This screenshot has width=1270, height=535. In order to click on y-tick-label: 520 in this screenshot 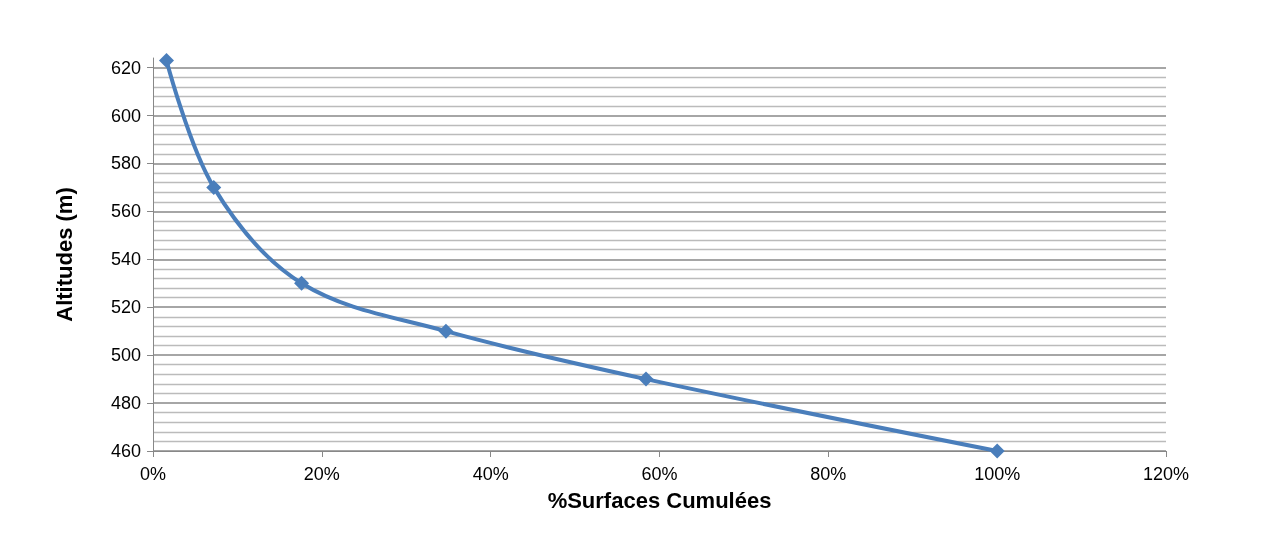, I will do `click(125, 307)`.